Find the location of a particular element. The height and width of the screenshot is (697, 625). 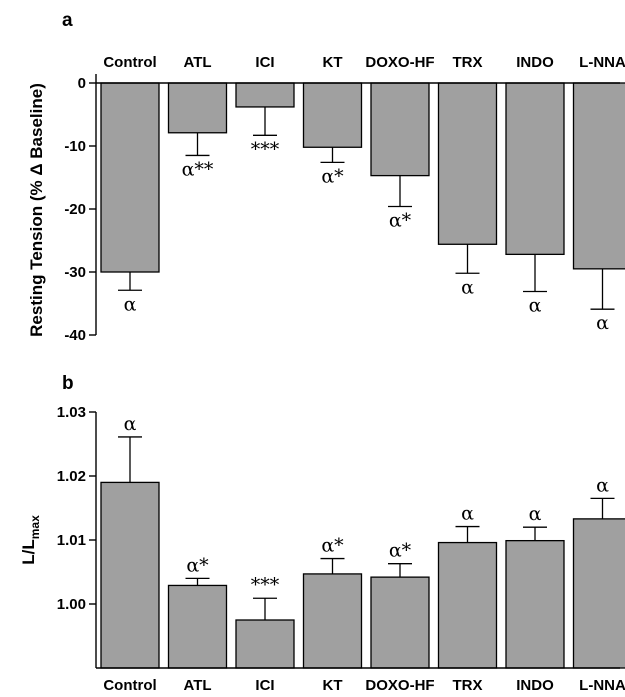

panel-a-letter: a is located at coordinates (67, 20).